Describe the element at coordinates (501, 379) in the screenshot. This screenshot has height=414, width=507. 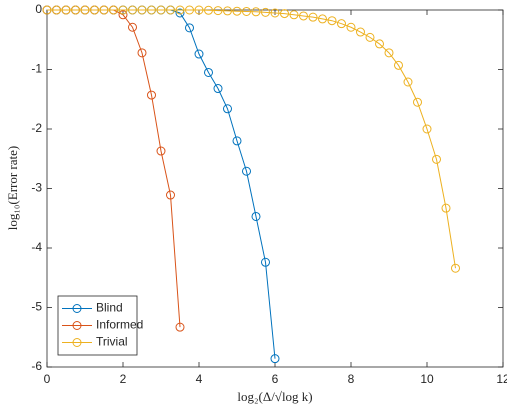
I see `x-tick-label: 12` at that location.